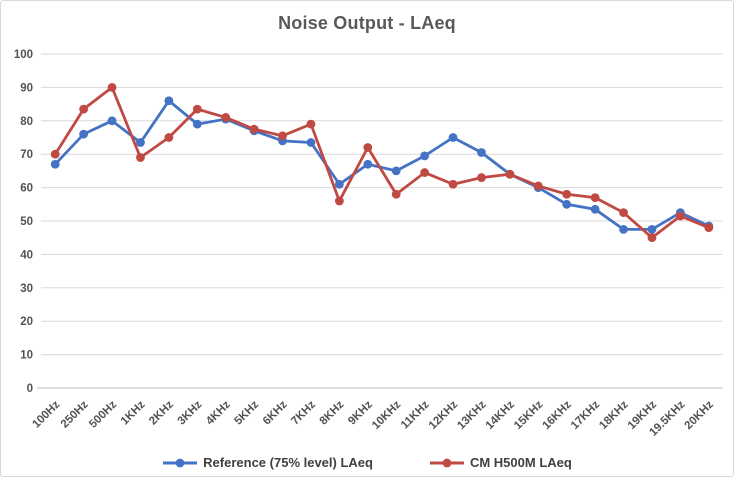 The height and width of the screenshot is (477, 734). I want to click on y-tick-label: 20, so click(26, 322).